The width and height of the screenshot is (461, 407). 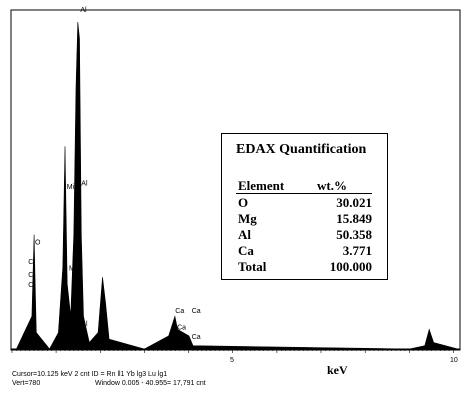 What do you see at coordinates (354, 202) in the screenshot?
I see `row-wt: 30.021` at bounding box center [354, 202].